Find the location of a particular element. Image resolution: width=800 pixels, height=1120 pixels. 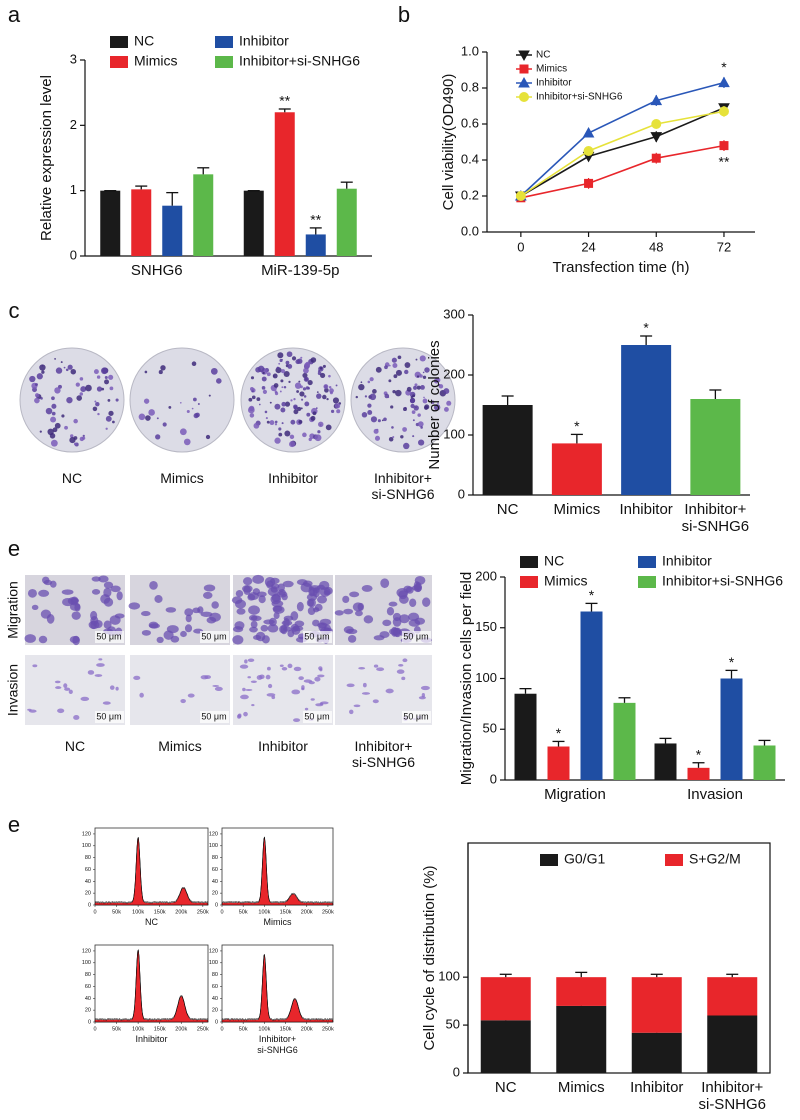

legend-marker is located at coordinates (524, 69).